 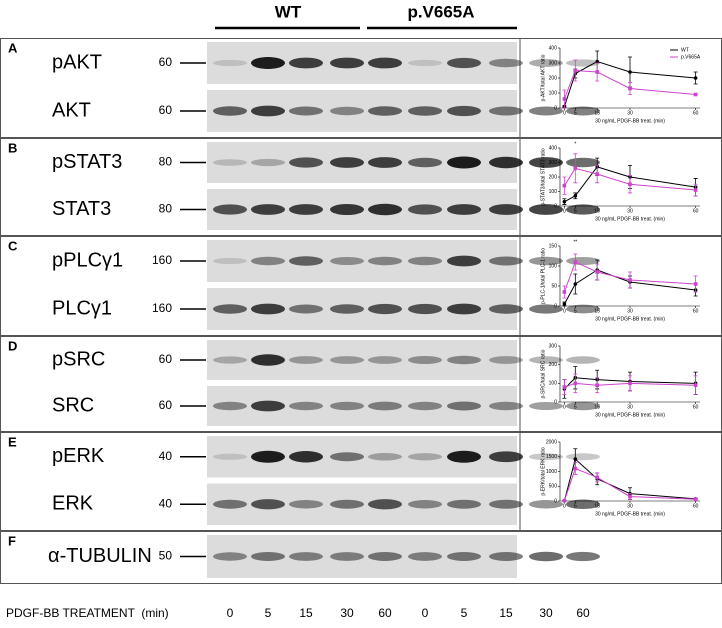 What do you see at coordinates (555, 108) in the screenshot?
I see `y-tick-label: 0` at bounding box center [555, 108].